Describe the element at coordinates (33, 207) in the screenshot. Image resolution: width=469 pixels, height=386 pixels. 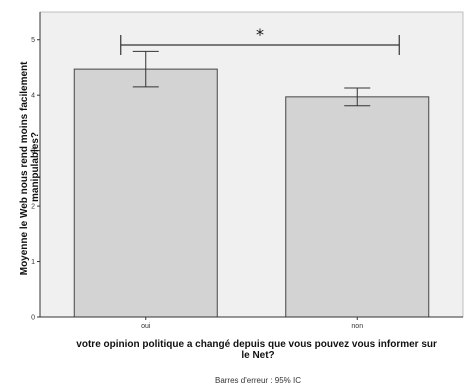
I see `y-tick-label-2: 2` at that location.